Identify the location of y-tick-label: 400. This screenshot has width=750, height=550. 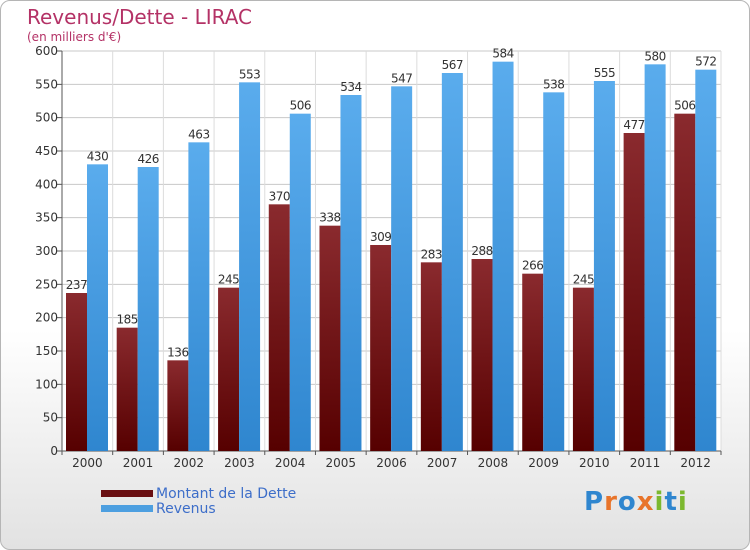
(46, 184).